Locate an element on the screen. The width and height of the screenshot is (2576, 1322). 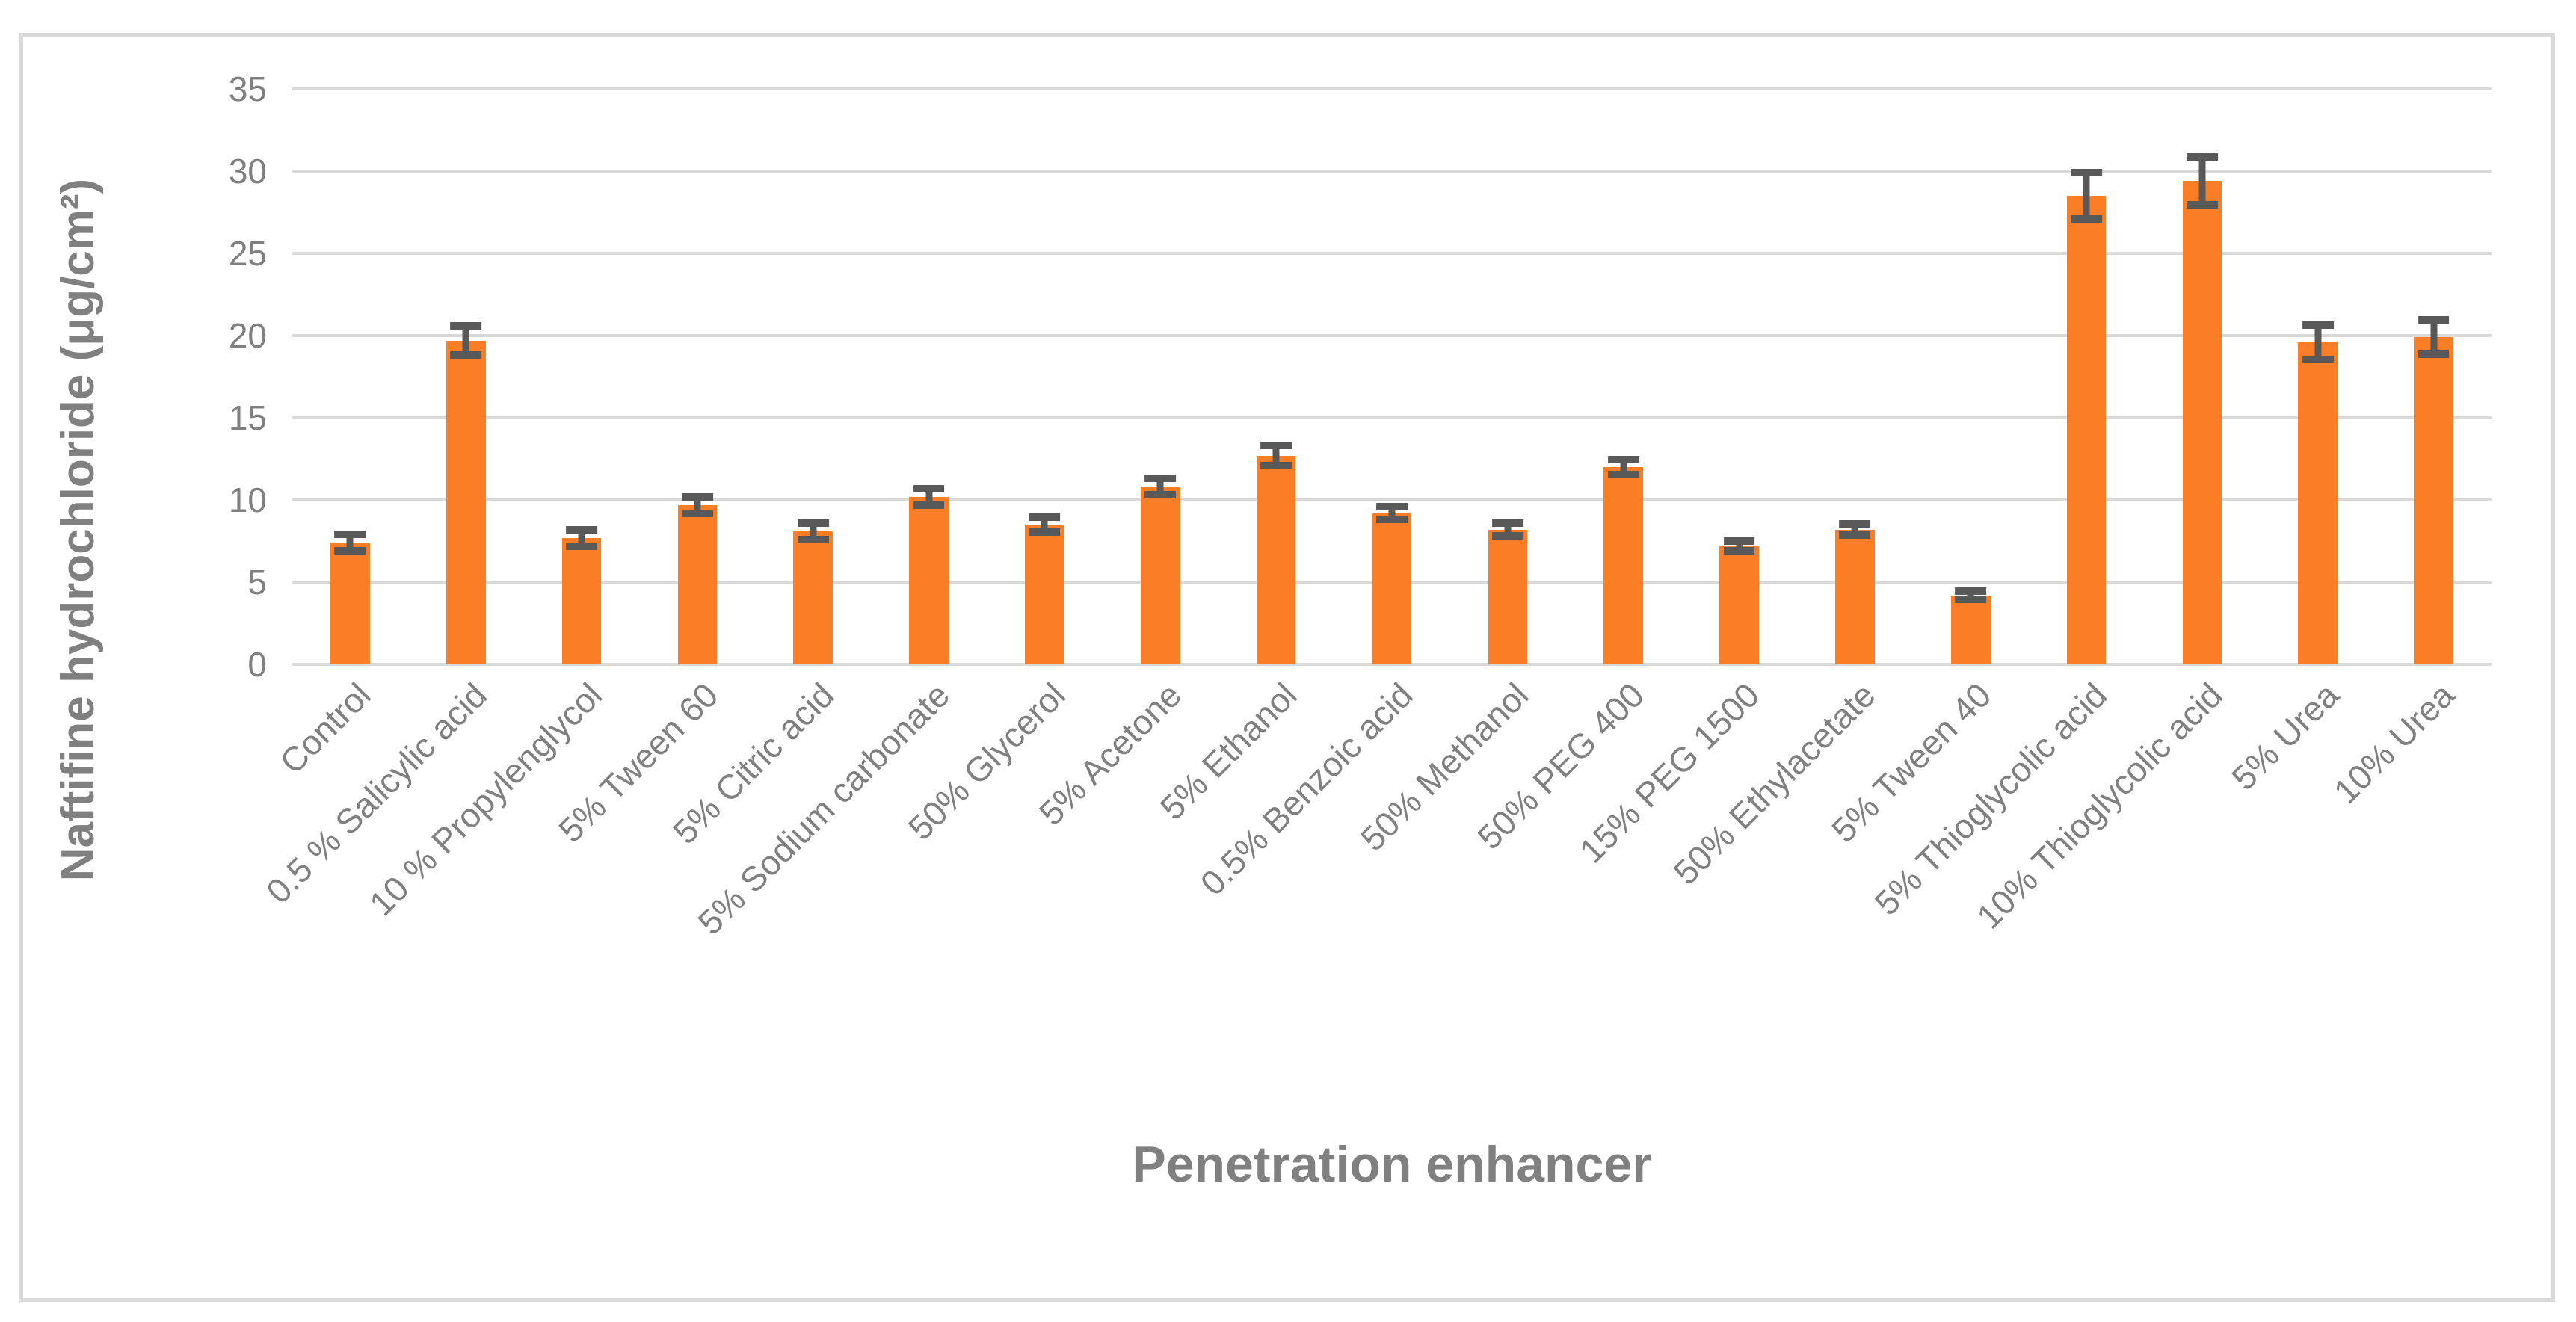
y-axis-title: Naftifine hydrochloride (μg/cm²) is located at coordinates (78, 530).